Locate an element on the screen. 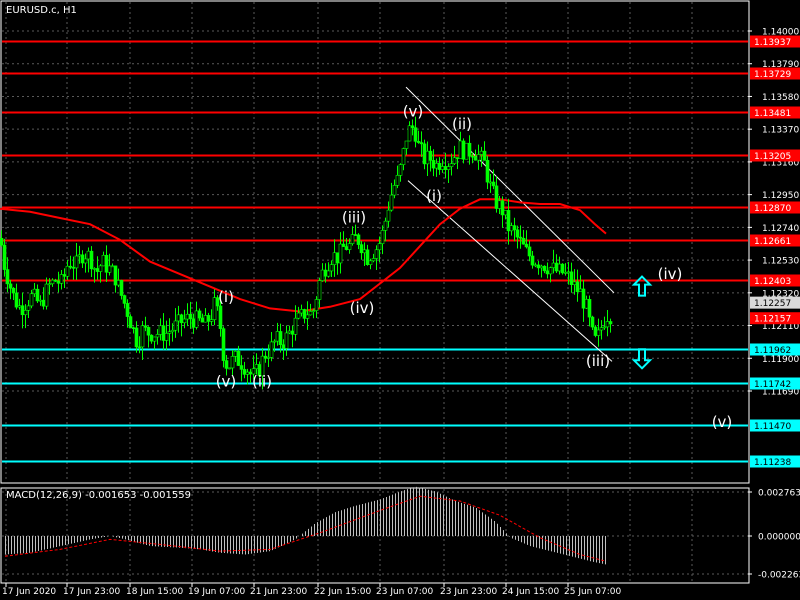  level-price-label: 1.13937 is located at coordinates (772, 43).